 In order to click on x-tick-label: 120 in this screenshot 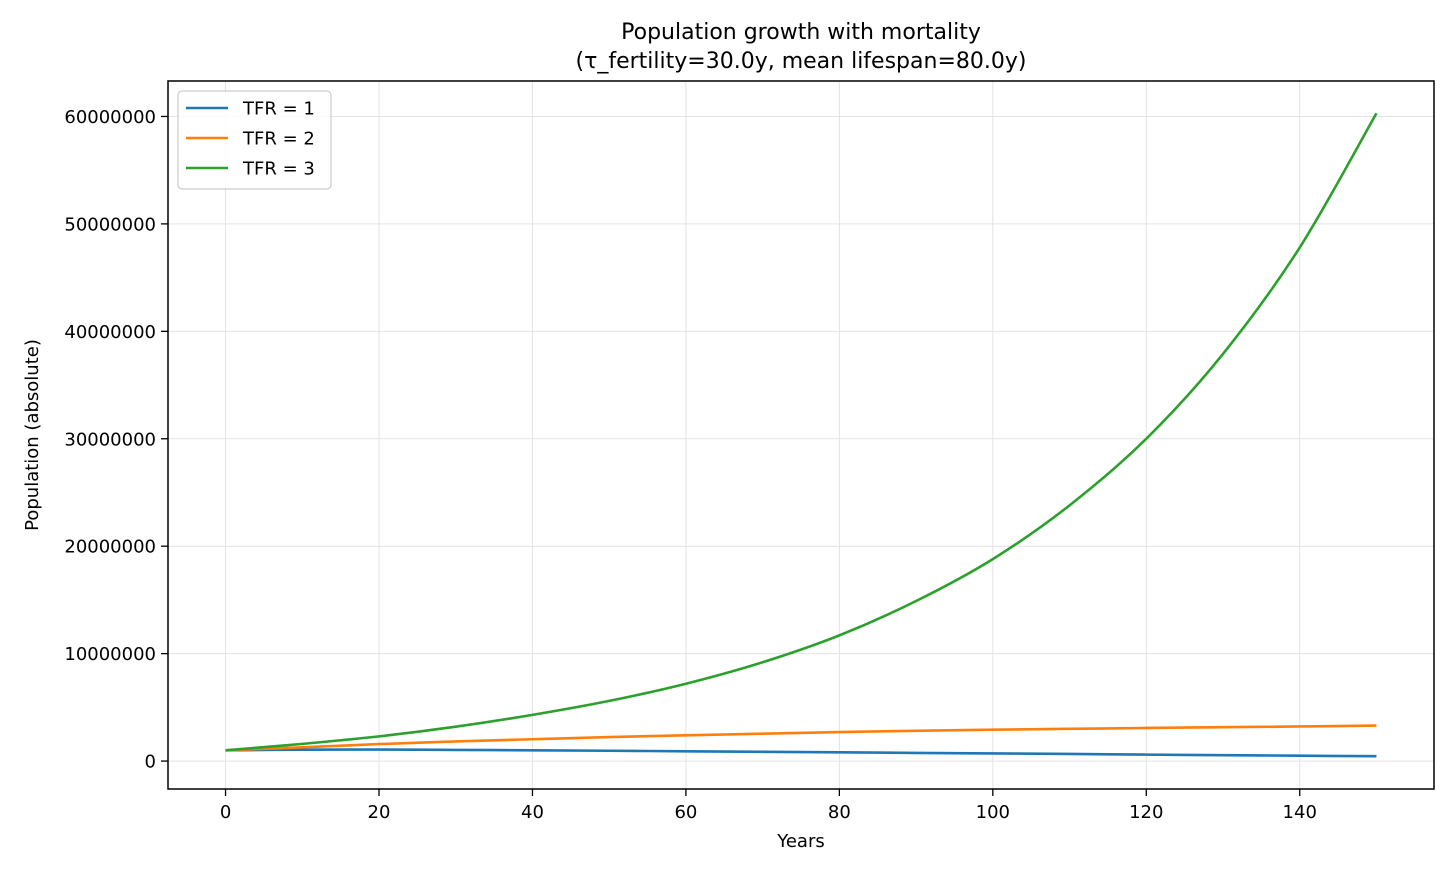, I will do `click(1146, 812)`.